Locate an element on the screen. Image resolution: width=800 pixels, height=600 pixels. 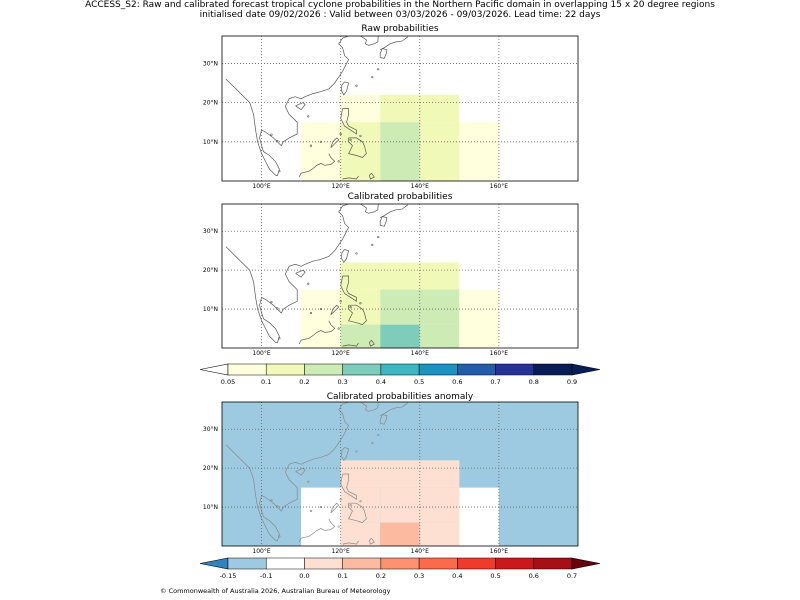
map-frame is located at coordinates (400, 108).